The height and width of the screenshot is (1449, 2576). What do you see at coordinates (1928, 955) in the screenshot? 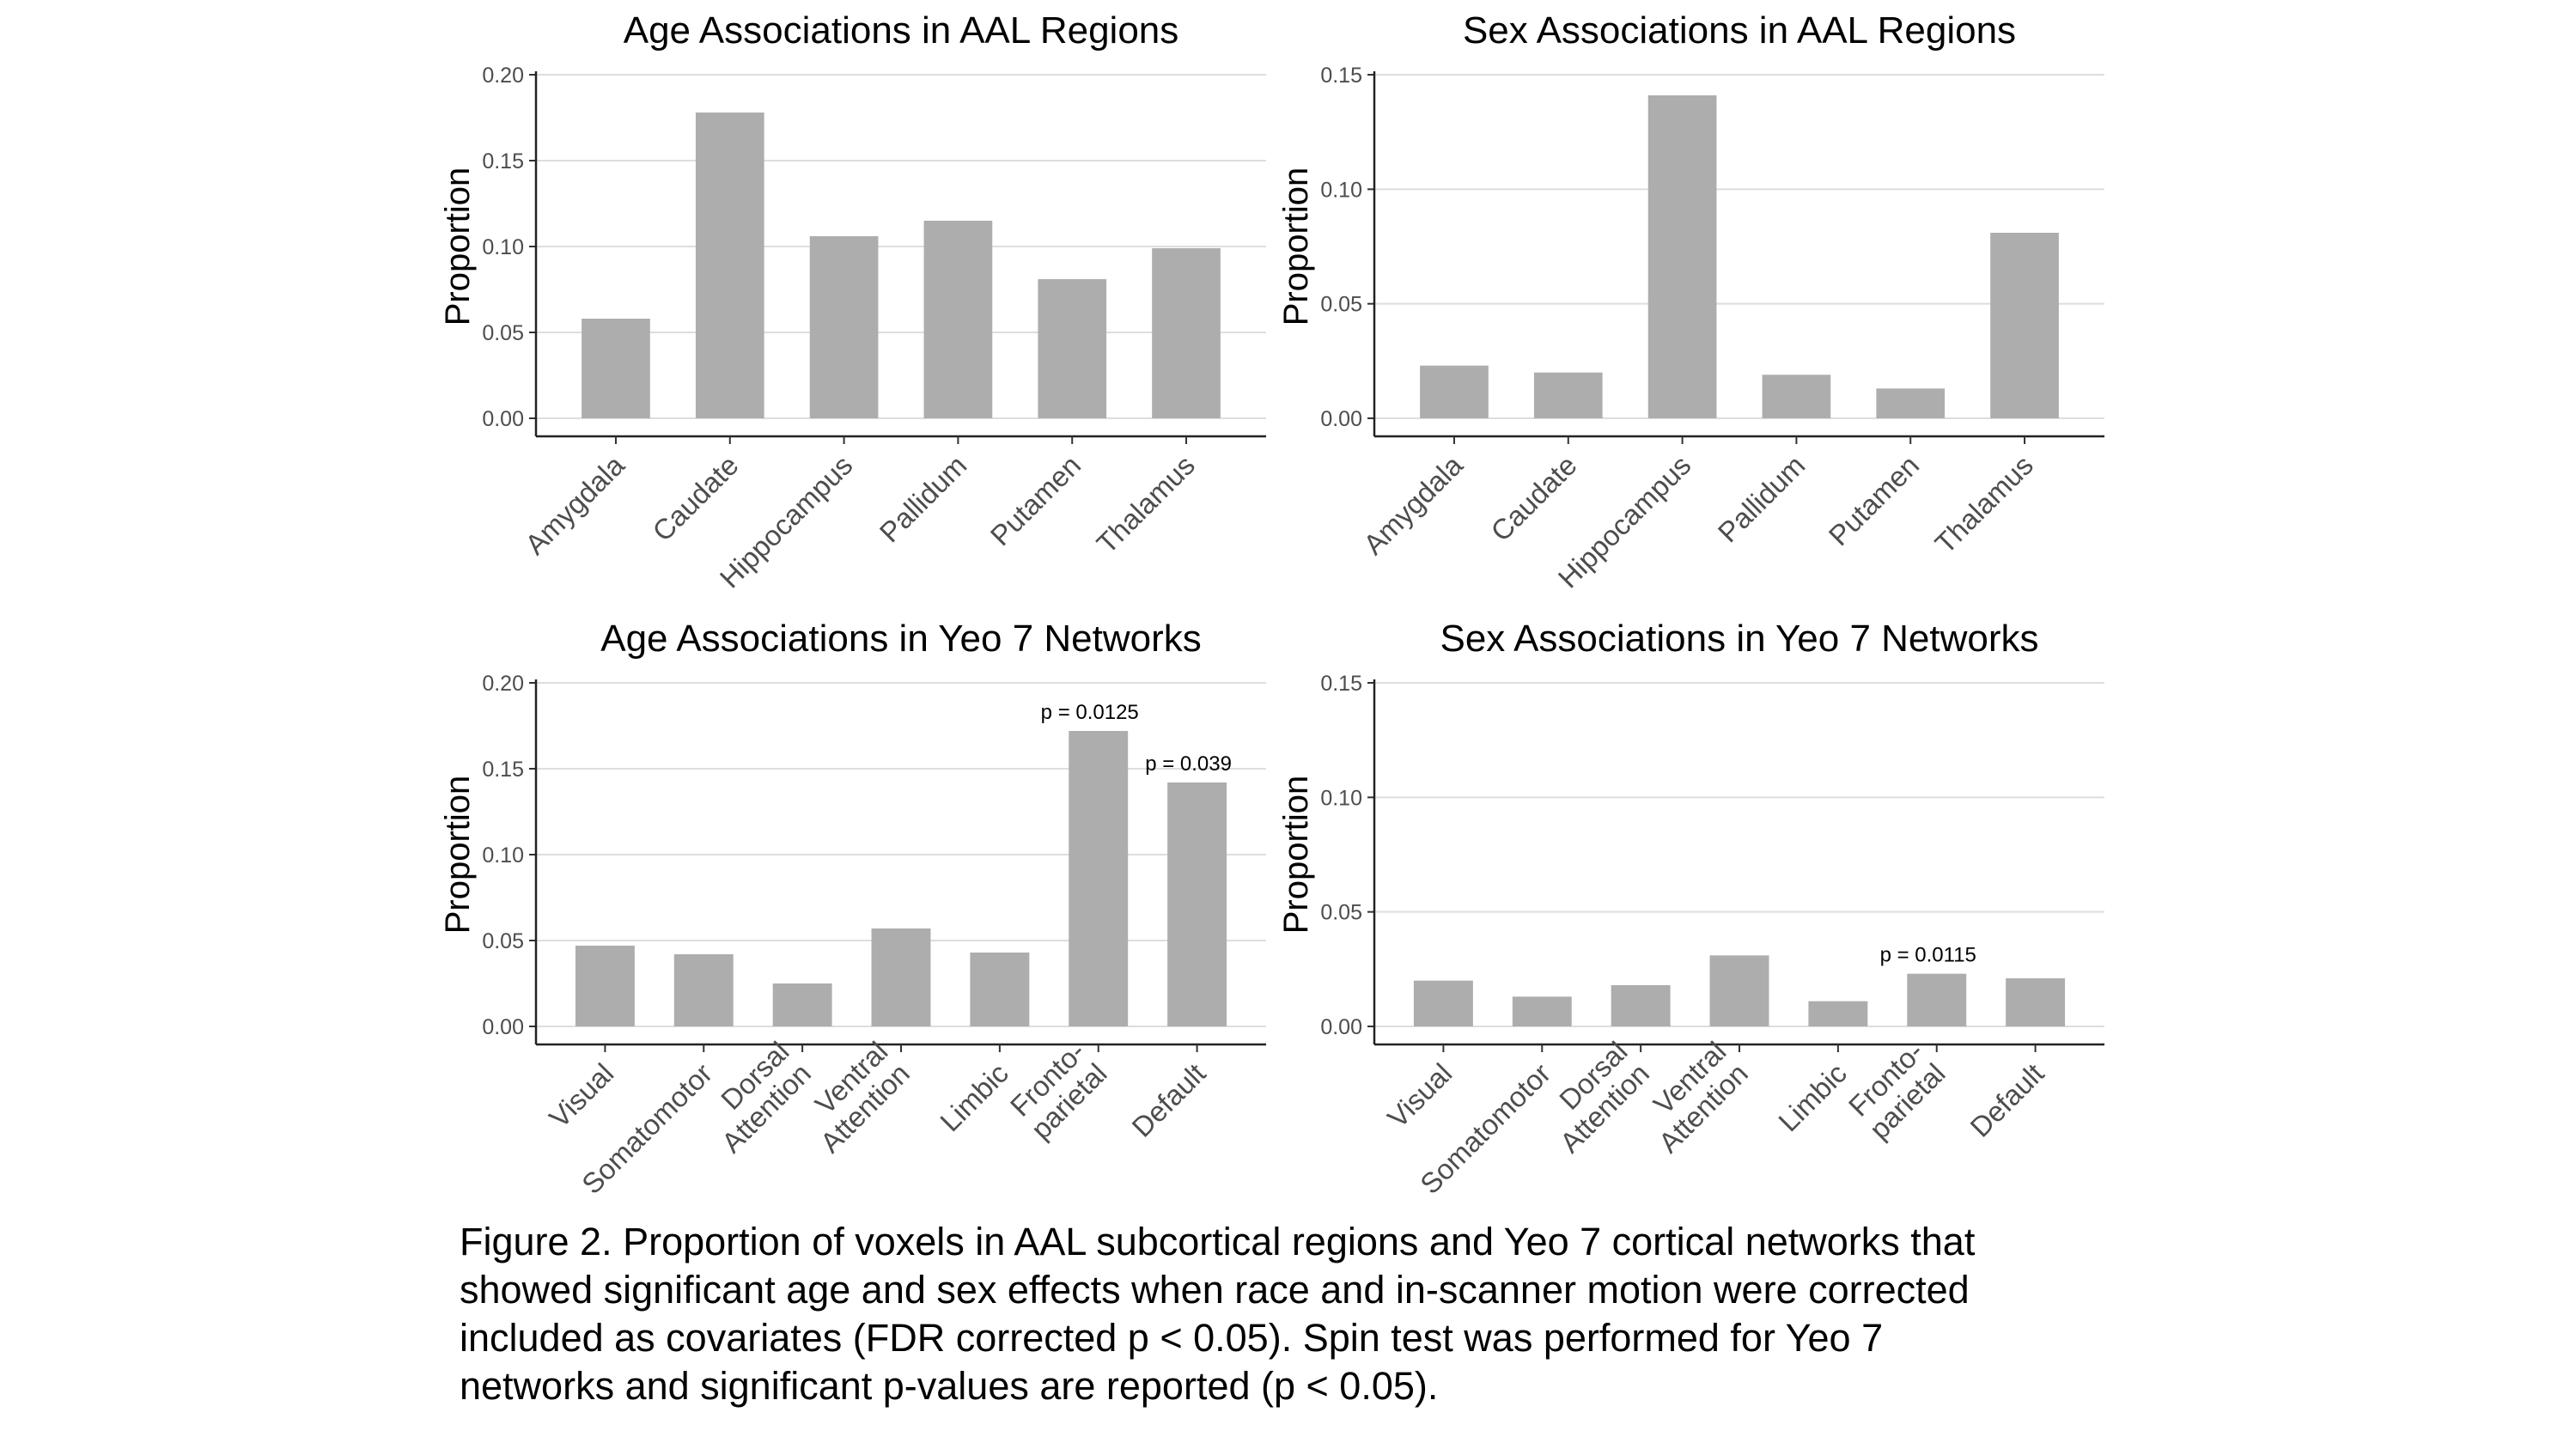
I see `bar-annotation: p = 0.0115` at bounding box center [1928, 955].